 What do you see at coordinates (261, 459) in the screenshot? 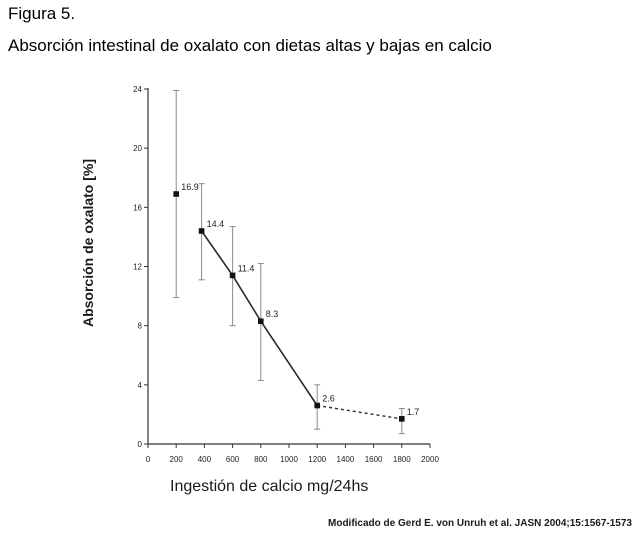
I see `x-tick-label: 800` at bounding box center [261, 459].